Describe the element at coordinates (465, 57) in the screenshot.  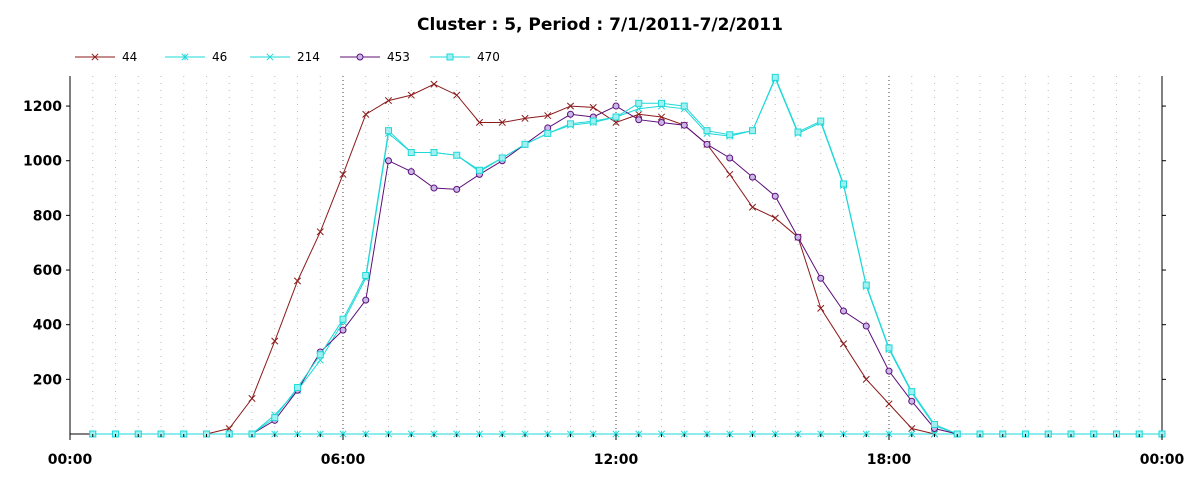
I see `legend-item-470: 470` at that location.